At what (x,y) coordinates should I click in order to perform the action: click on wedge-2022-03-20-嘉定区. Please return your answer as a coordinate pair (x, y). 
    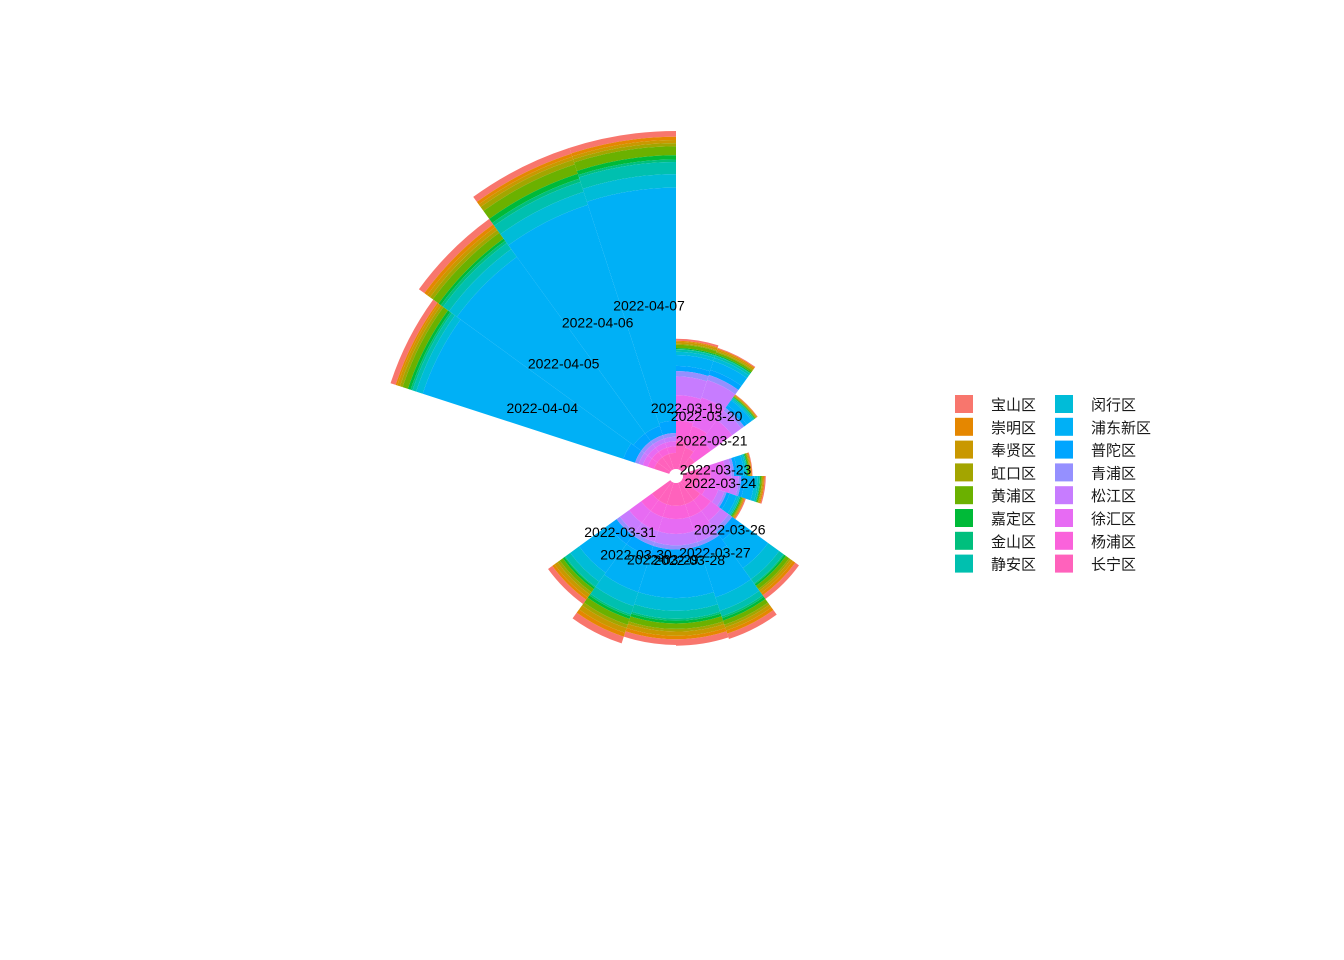
    Looking at the image, I should click on (733, 364).